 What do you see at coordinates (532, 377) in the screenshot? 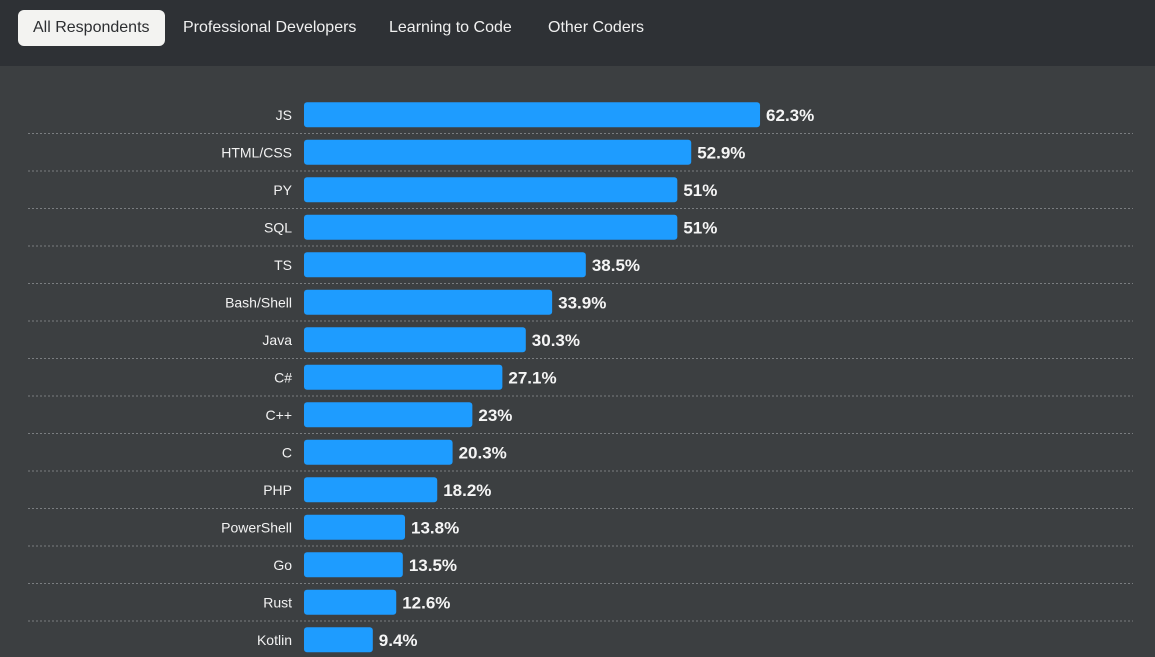
I see `value-label: 27.1%` at bounding box center [532, 377].